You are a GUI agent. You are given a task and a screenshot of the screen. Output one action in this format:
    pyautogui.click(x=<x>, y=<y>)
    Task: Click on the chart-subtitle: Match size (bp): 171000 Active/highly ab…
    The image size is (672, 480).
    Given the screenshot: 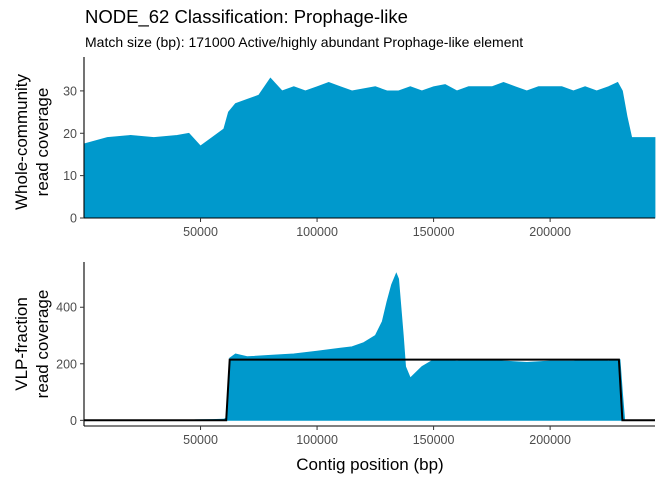 What is the action you would take?
    pyautogui.click(x=304, y=42)
    